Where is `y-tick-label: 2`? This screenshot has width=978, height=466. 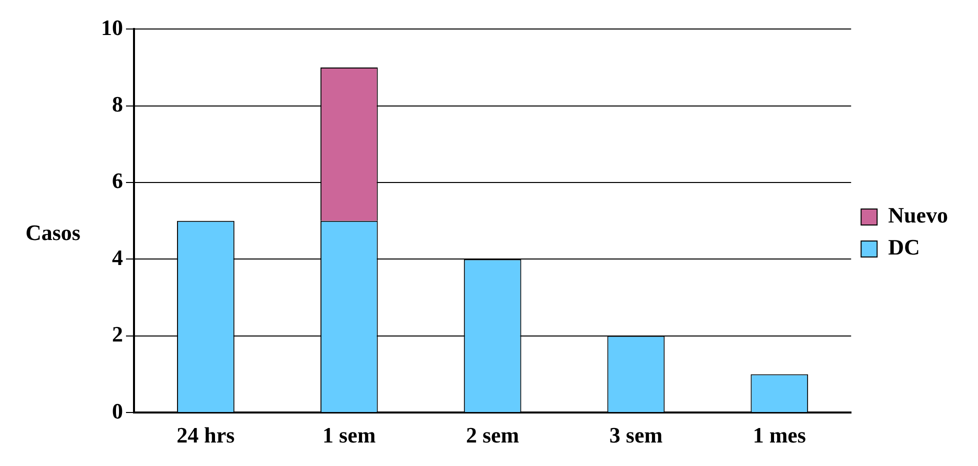 y-tick-label: 2 is located at coordinates (117, 334).